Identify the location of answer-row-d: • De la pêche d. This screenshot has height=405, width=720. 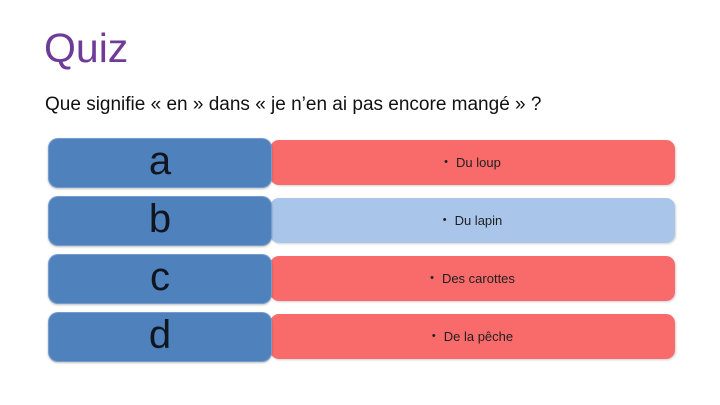
(360, 337).